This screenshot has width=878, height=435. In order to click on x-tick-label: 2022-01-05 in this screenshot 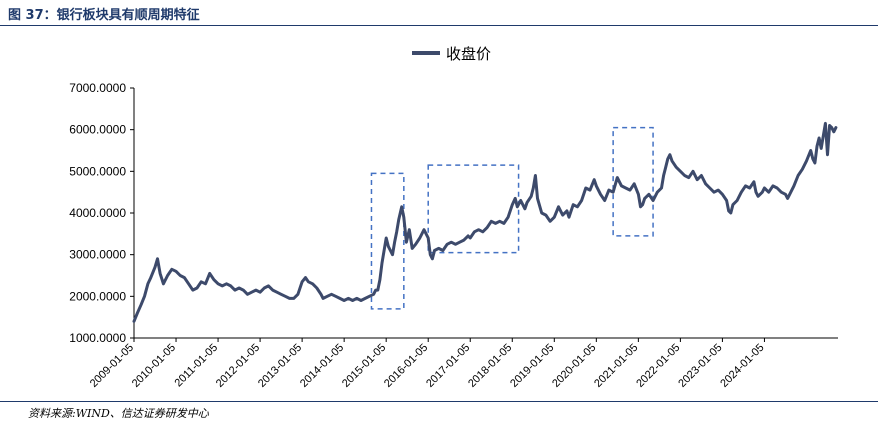, I will do `click(658, 366)`.